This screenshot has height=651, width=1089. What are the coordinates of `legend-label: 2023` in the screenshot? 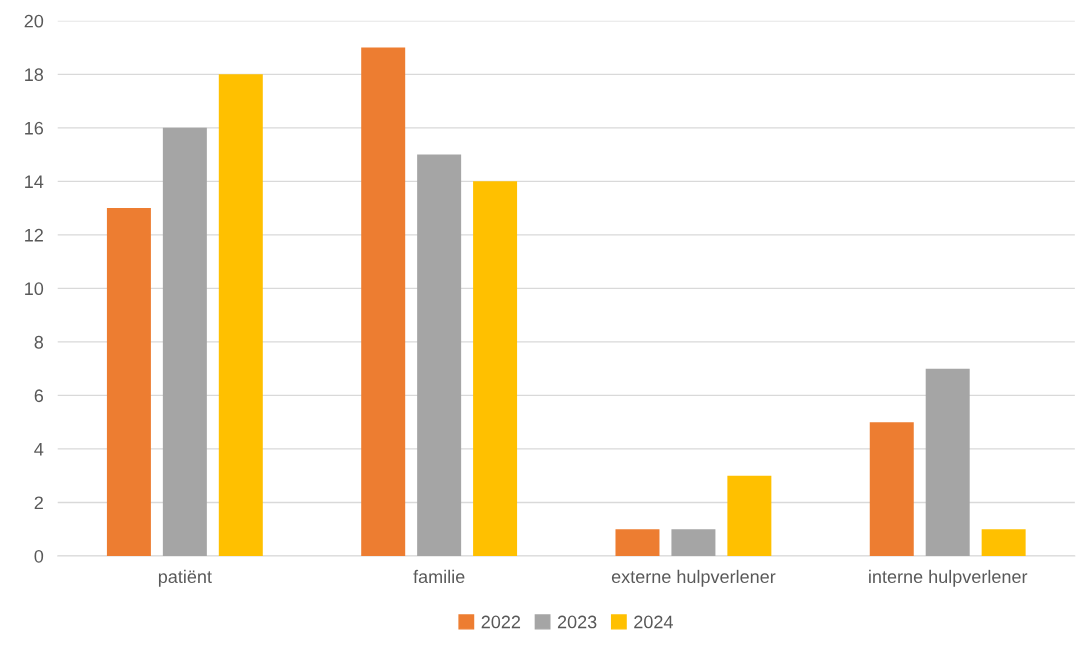 It's located at (577, 622).